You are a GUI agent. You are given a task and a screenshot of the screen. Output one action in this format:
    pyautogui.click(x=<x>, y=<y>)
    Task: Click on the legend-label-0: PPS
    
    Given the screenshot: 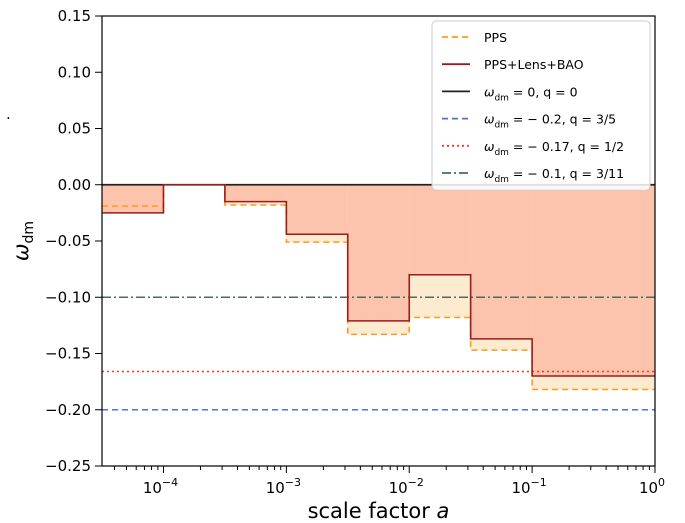 What is the action you would take?
    pyautogui.click(x=495, y=37)
    